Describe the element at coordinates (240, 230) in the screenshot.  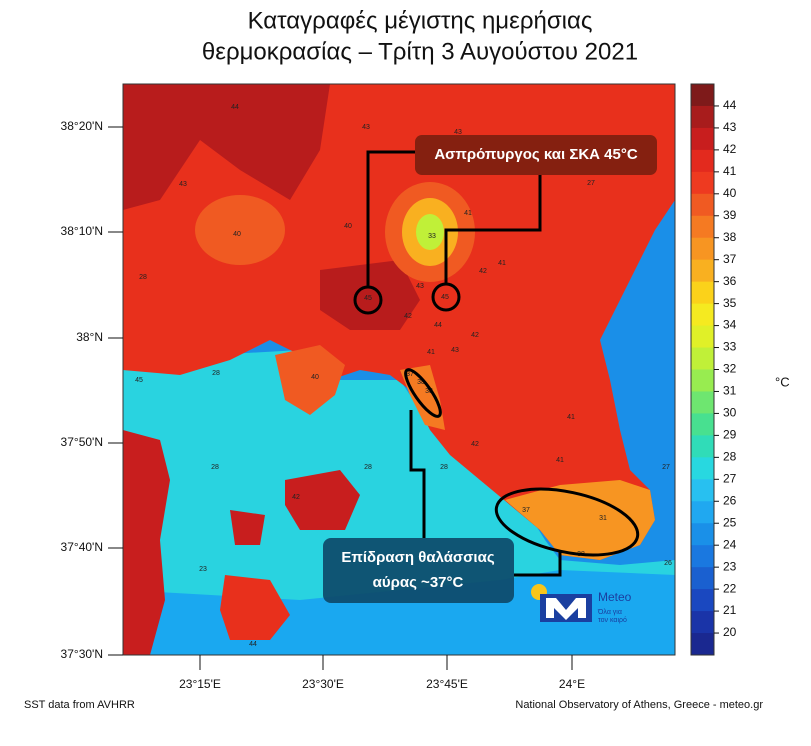
I see `land-warm` at that location.